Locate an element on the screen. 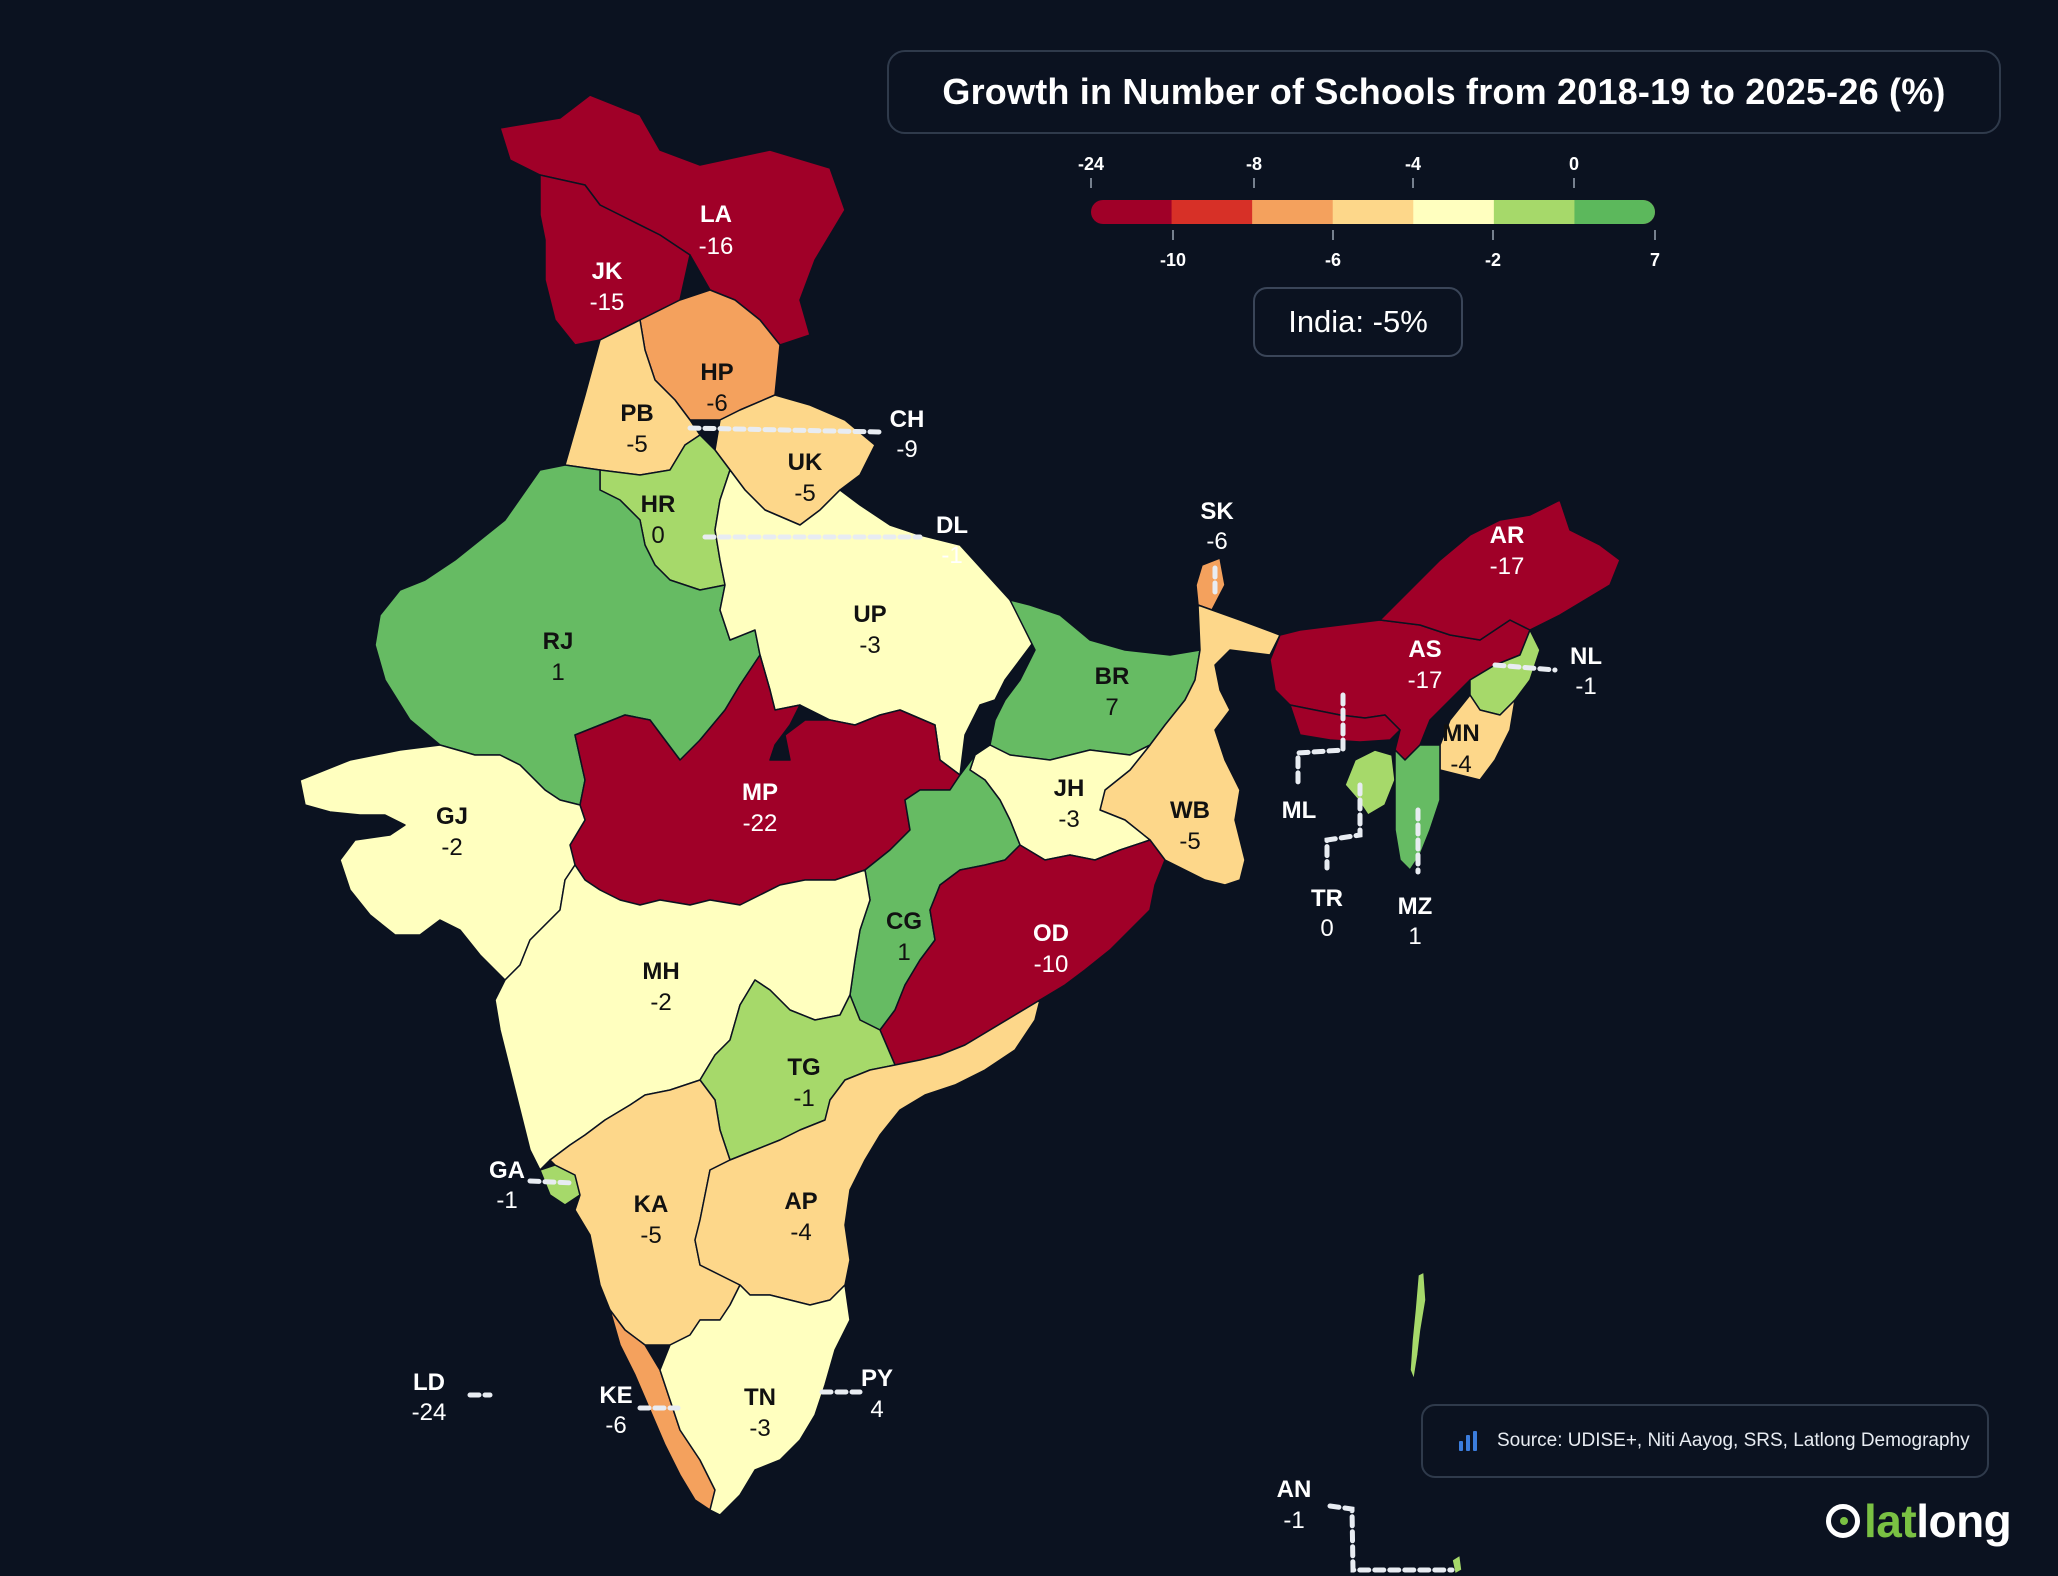  label-hr-value: 0 is located at coordinates (657, 535).